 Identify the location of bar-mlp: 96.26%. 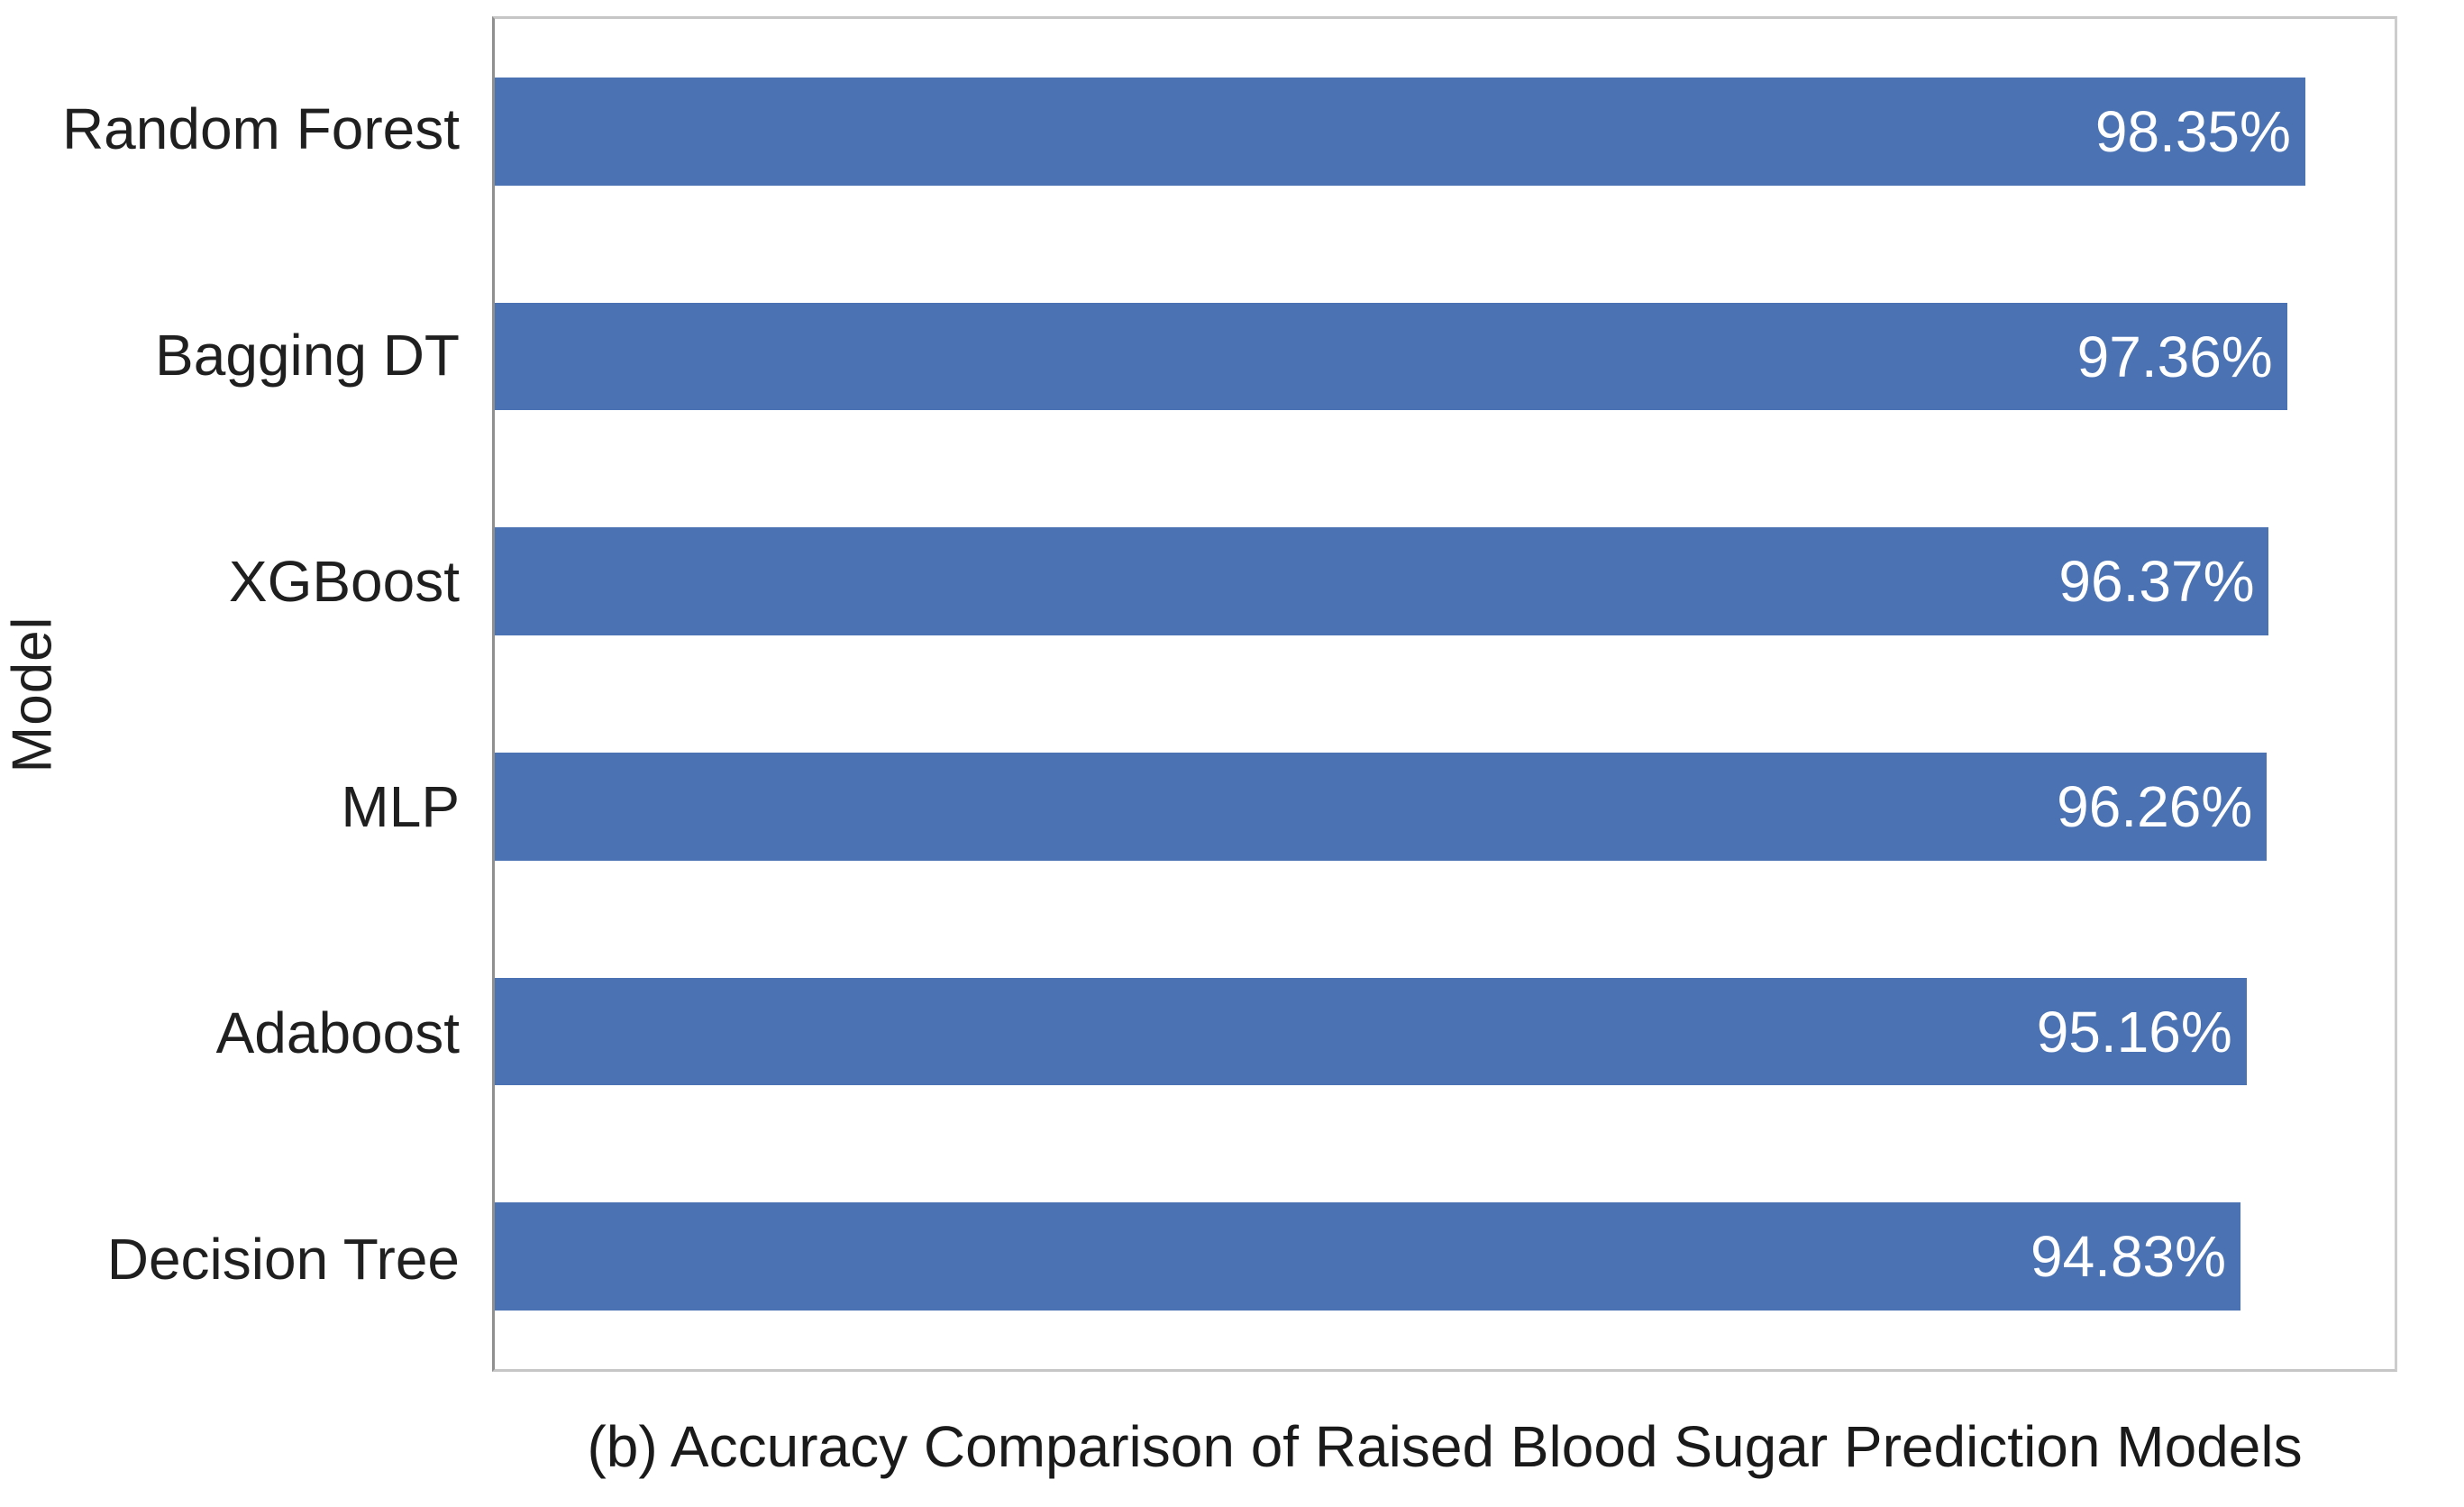
(1381, 806).